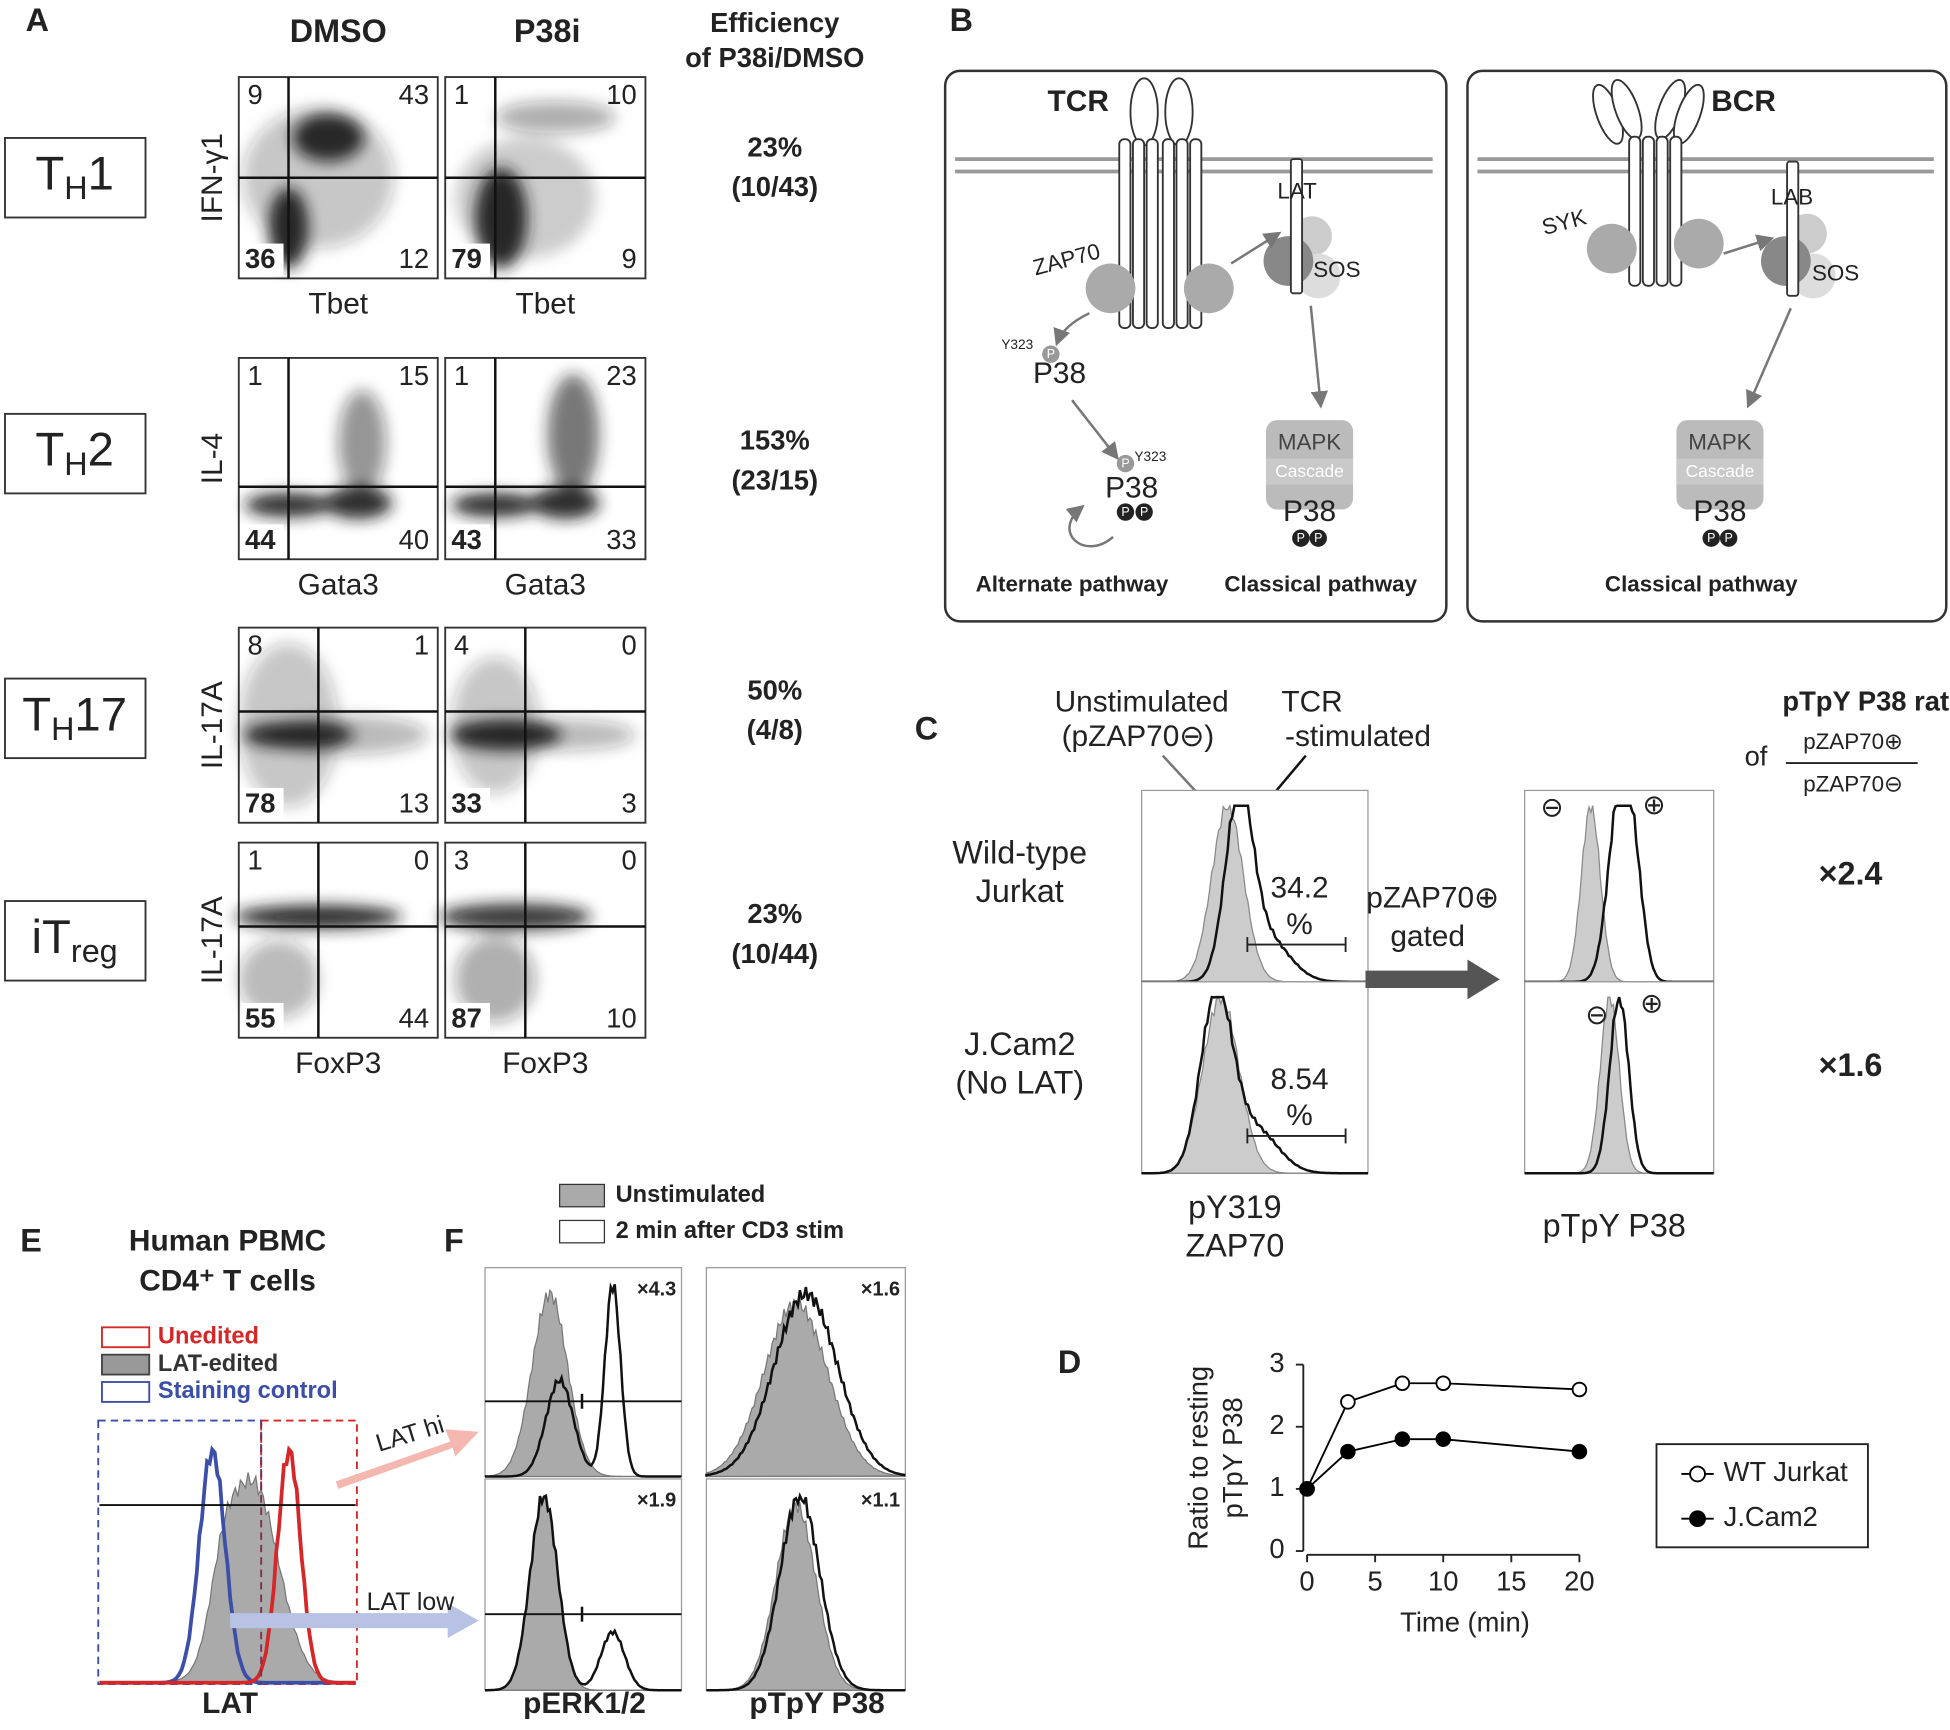 The width and height of the screenshot is (1950, 1730). What do you see at coordinates (1019, 853) in the screenshot?
I see `row-label: Wild-type` at bounding box center [1019, 853].